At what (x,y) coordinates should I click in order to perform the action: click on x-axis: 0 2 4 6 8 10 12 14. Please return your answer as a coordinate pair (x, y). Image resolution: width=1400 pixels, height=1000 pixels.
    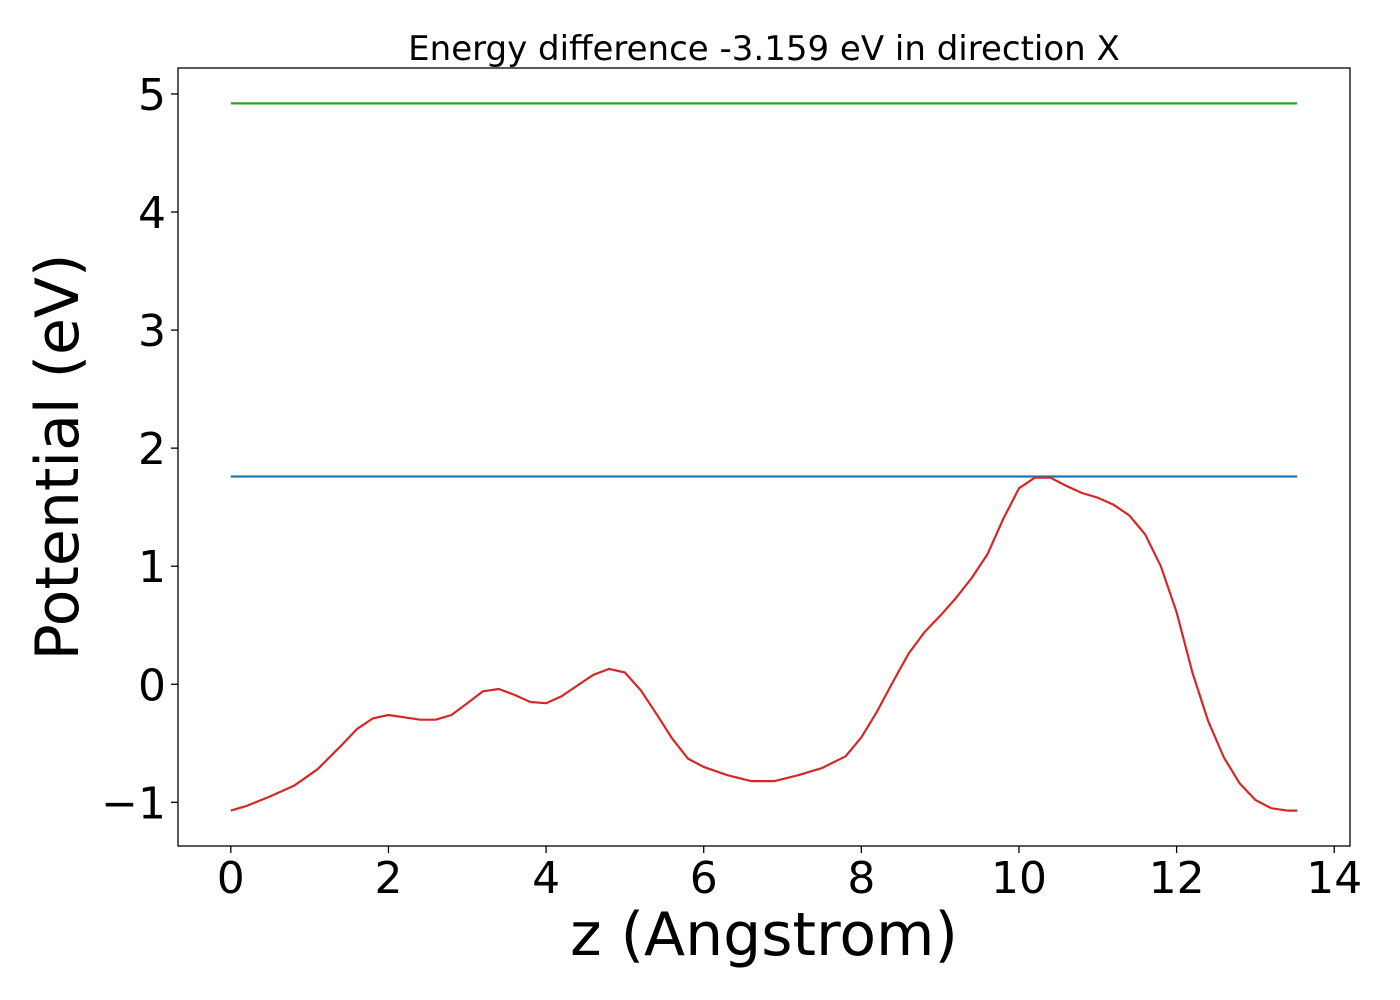
    Looking at the image, I should click on (789, 875).